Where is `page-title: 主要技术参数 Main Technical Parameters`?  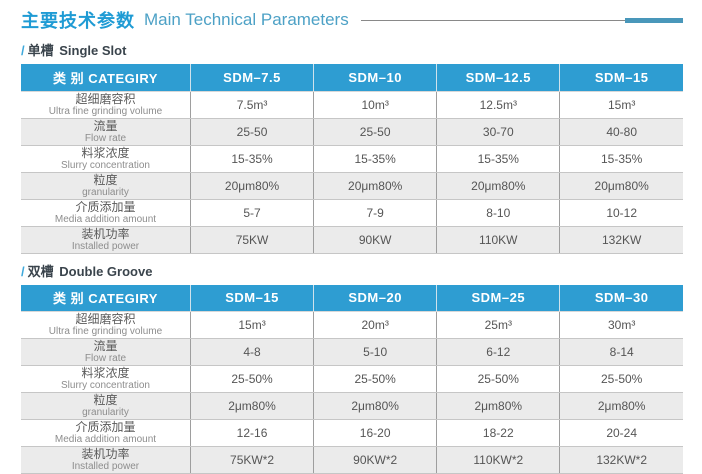 page-title: 主要技术参数 Main Technical Parameters is located at coordinates (352, 20).